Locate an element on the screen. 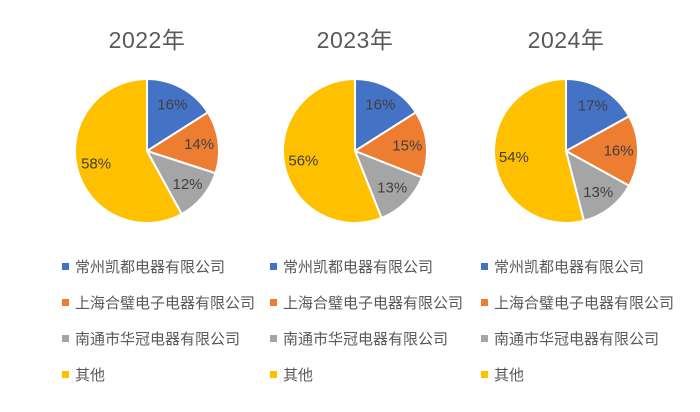 The height and width of the screenshot is (412, 700). pie1-data-label-2: 13% is located at coordinates (392, 188).